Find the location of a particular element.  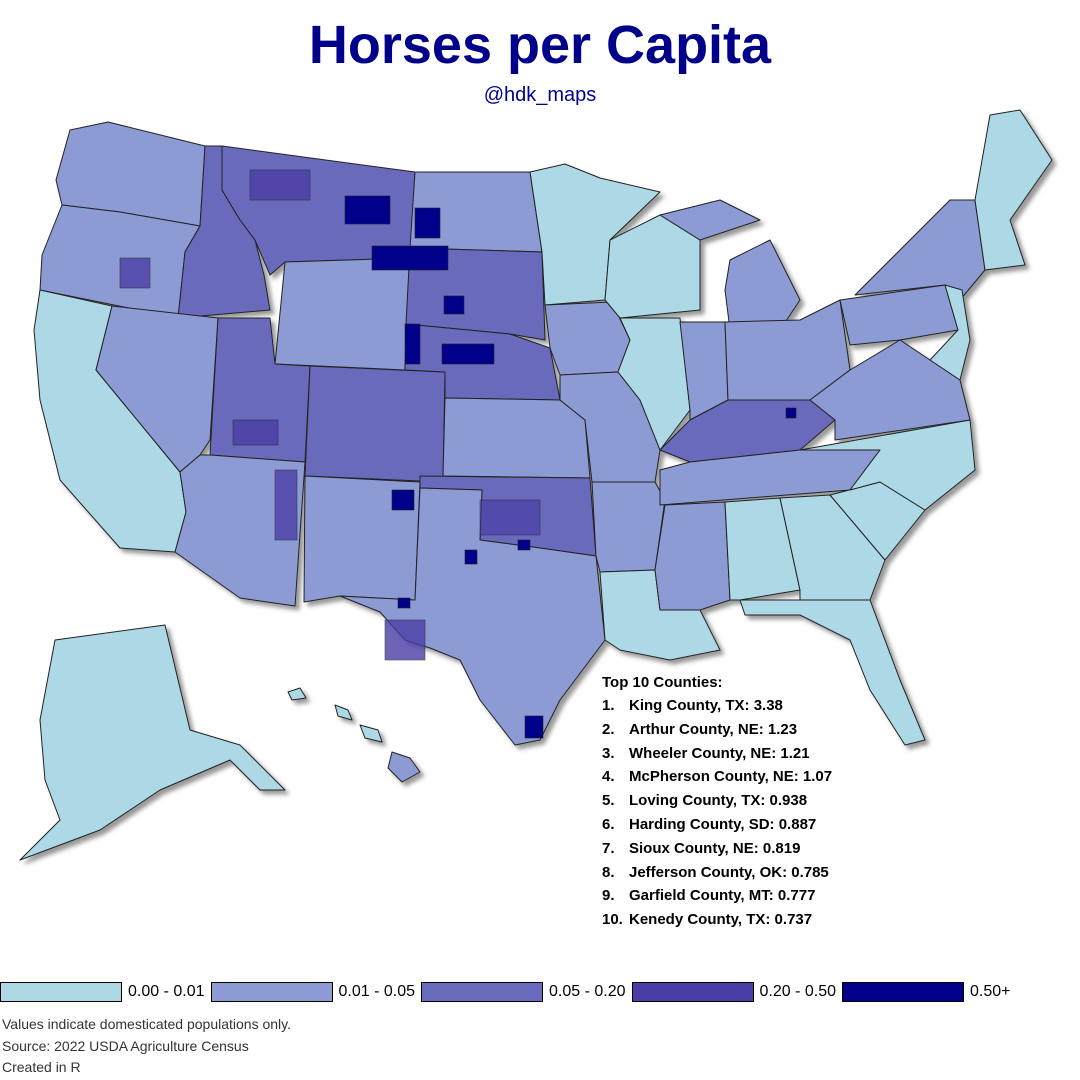

top10-item: 8. Jefferson County, OK: 0.785 is located at coordinates (715, 872).